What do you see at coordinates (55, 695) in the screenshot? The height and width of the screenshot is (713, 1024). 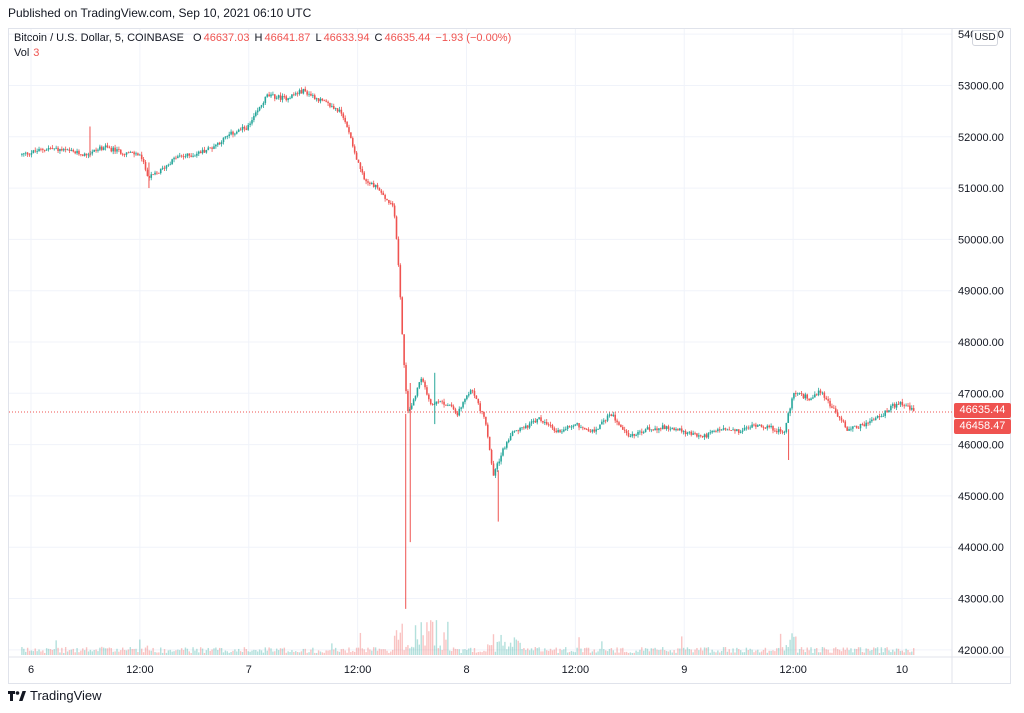 I see `footer-brand: TradingView` at bounding box center [55, 695].